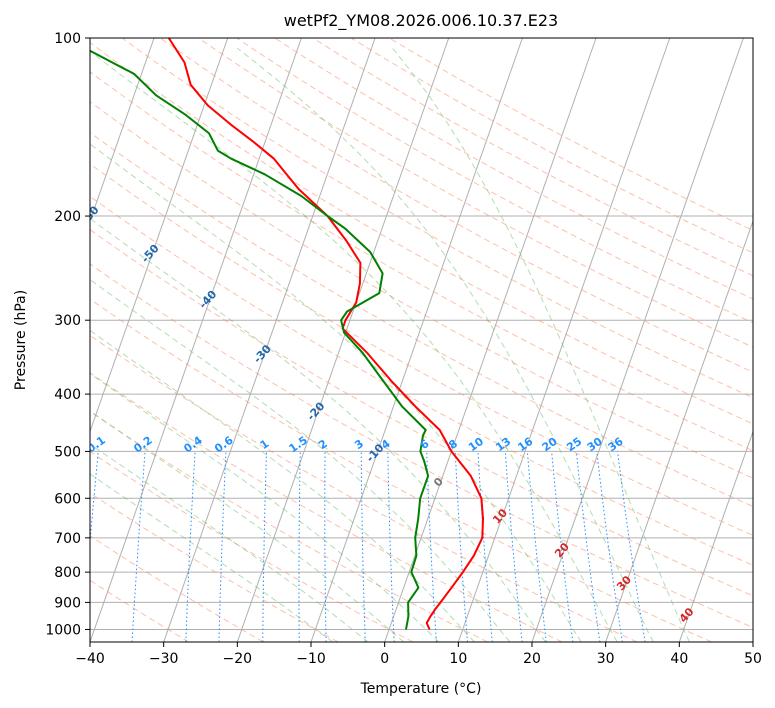  Describe the element at coordinates (384, 659) in the screenshot. I see `x-tick-label: 0` at that location.